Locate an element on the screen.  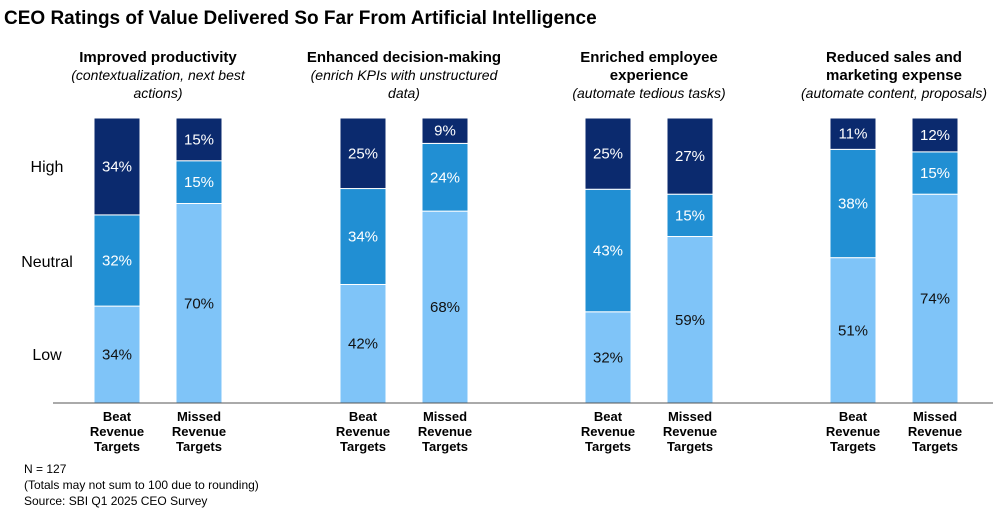
y-label-high: High is located at coordinates (47, 167).